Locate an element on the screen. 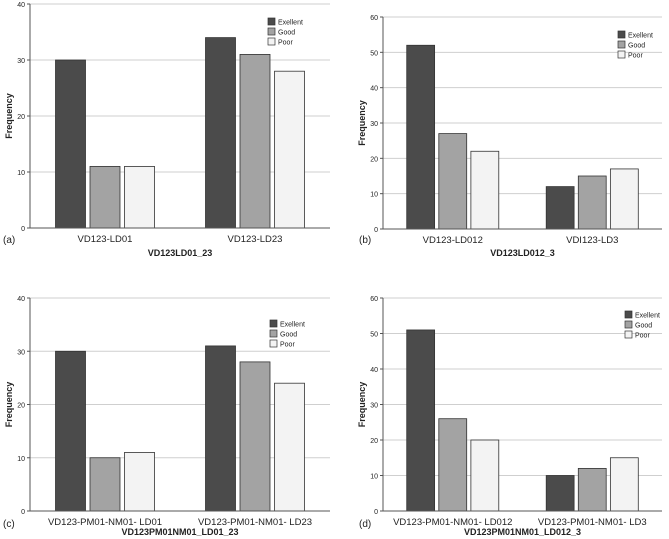  x-tick-label: VD123-PM01-NM01- LD012 is located at coordinates (452, 522).